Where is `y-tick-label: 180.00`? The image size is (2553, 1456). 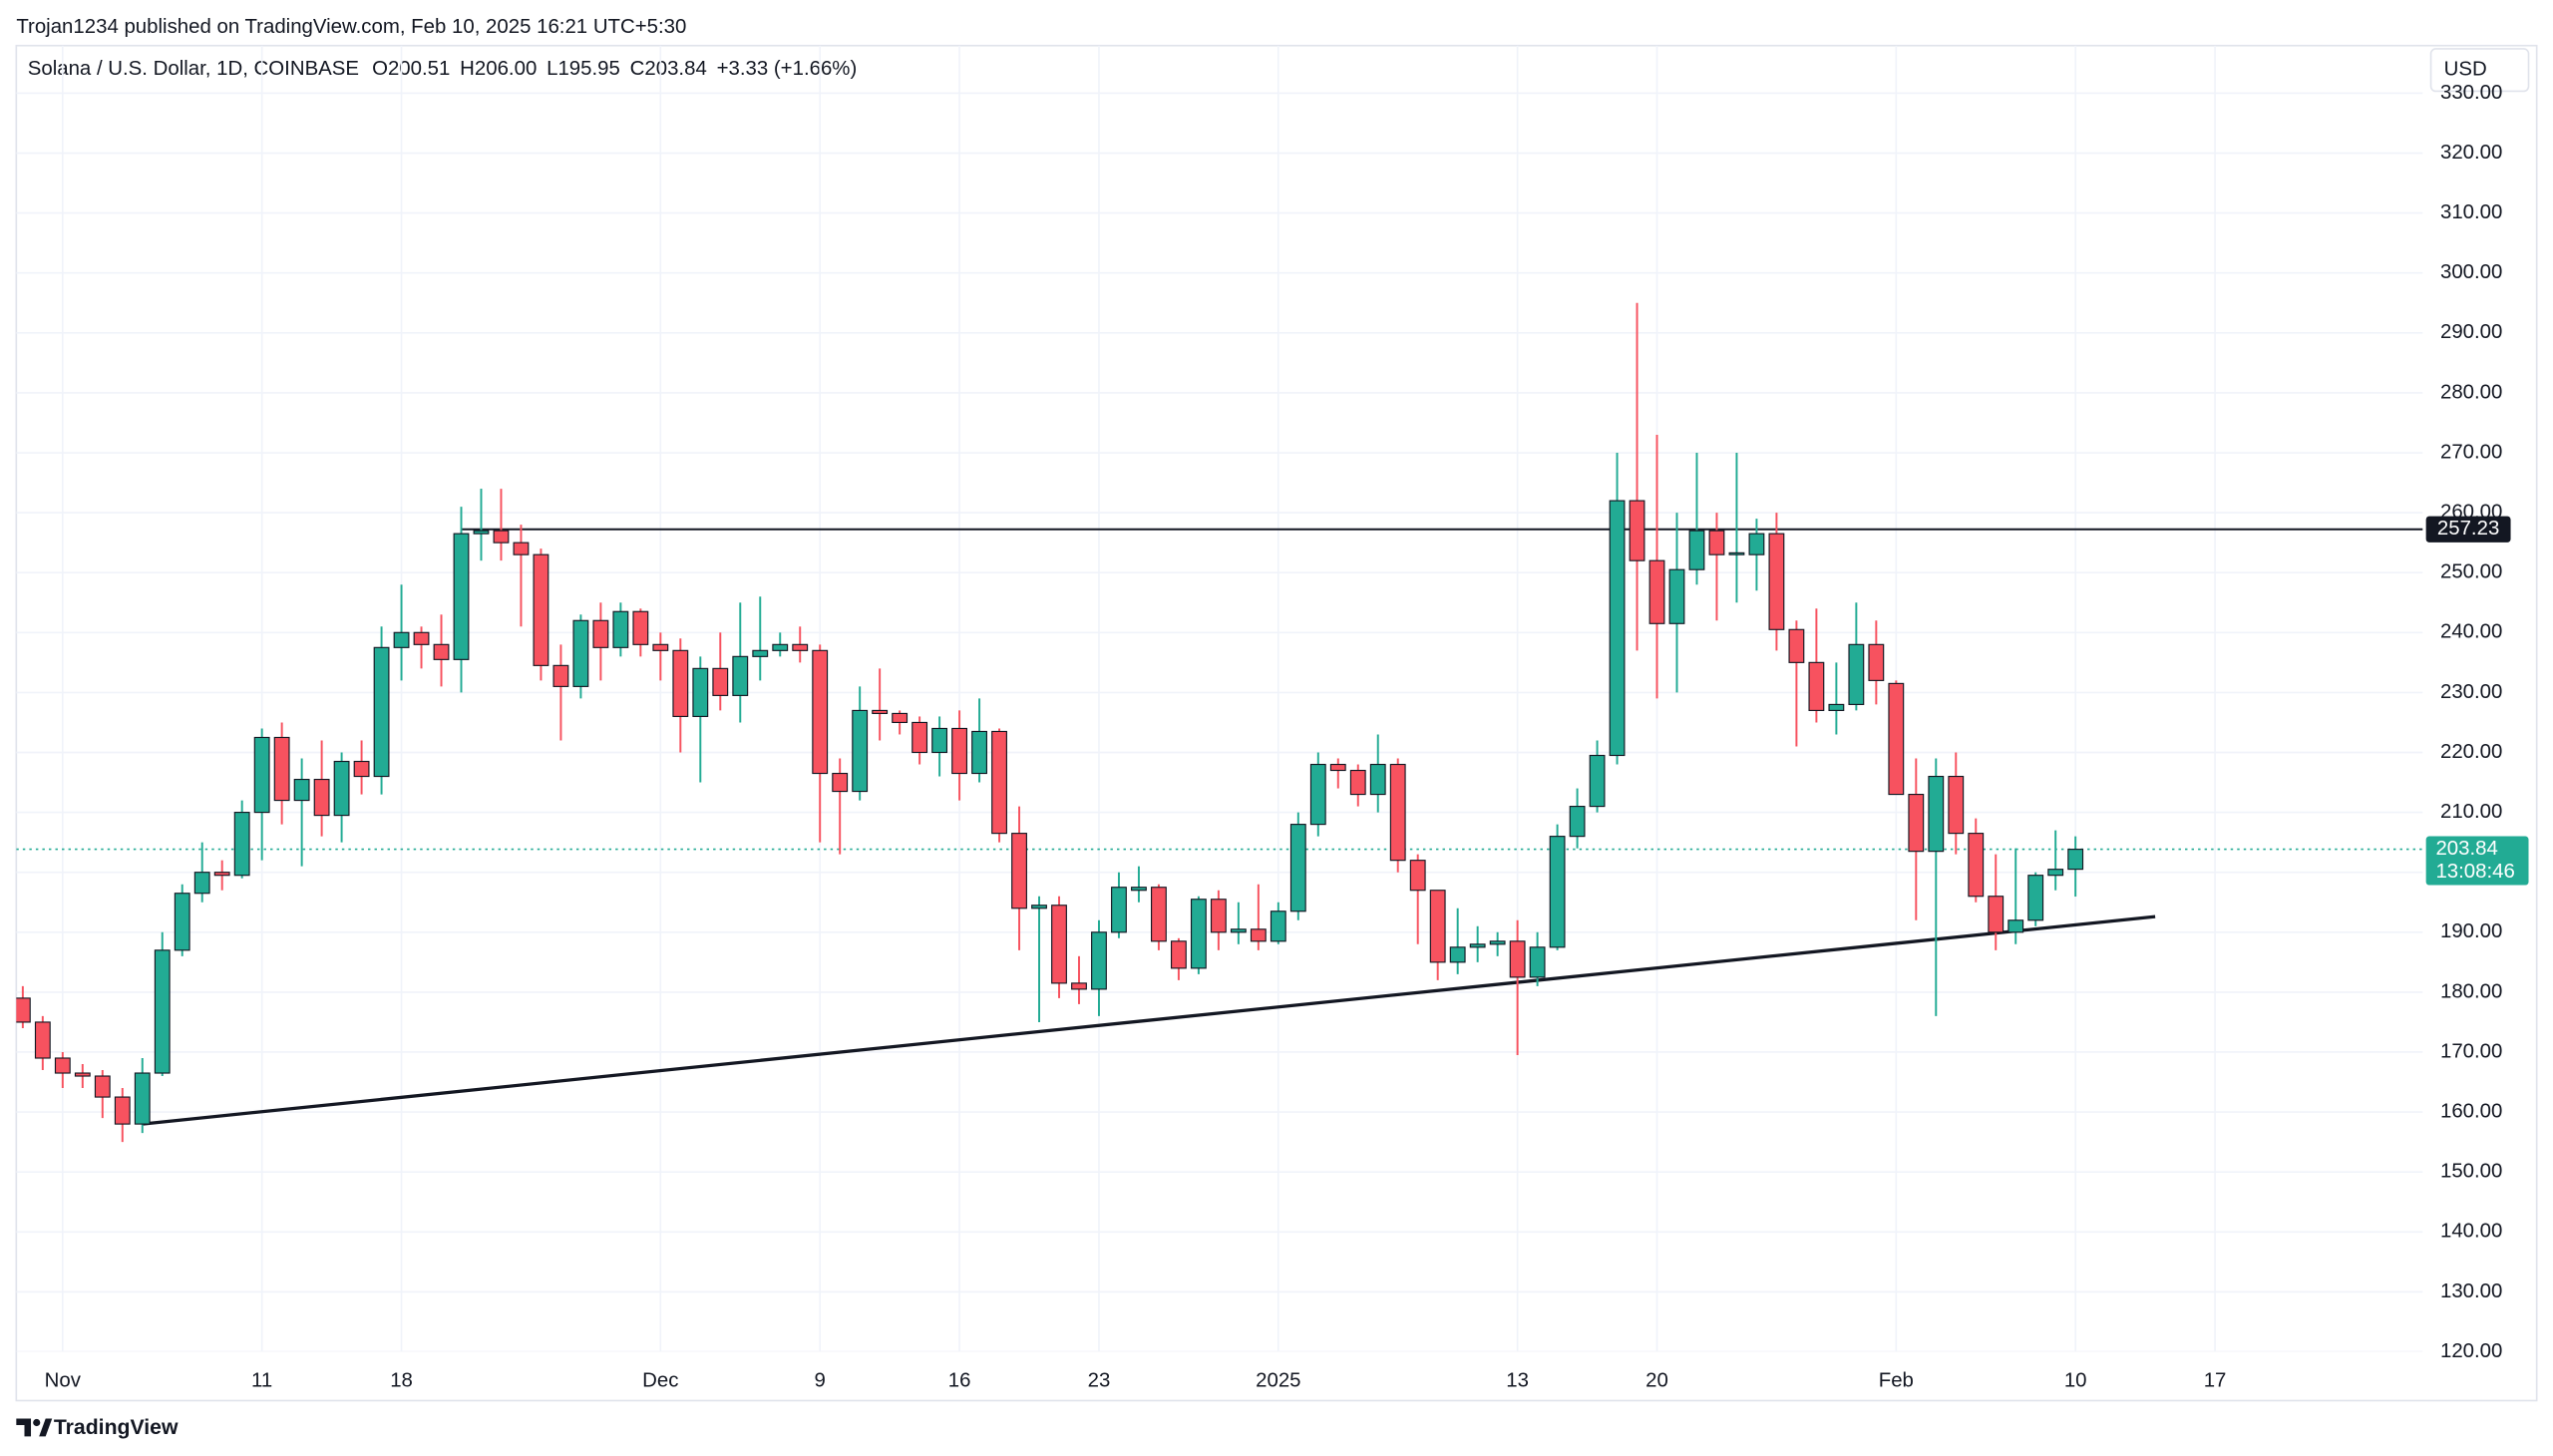 y-tick-label: 180.00 is located at coordinates (2471, 991).